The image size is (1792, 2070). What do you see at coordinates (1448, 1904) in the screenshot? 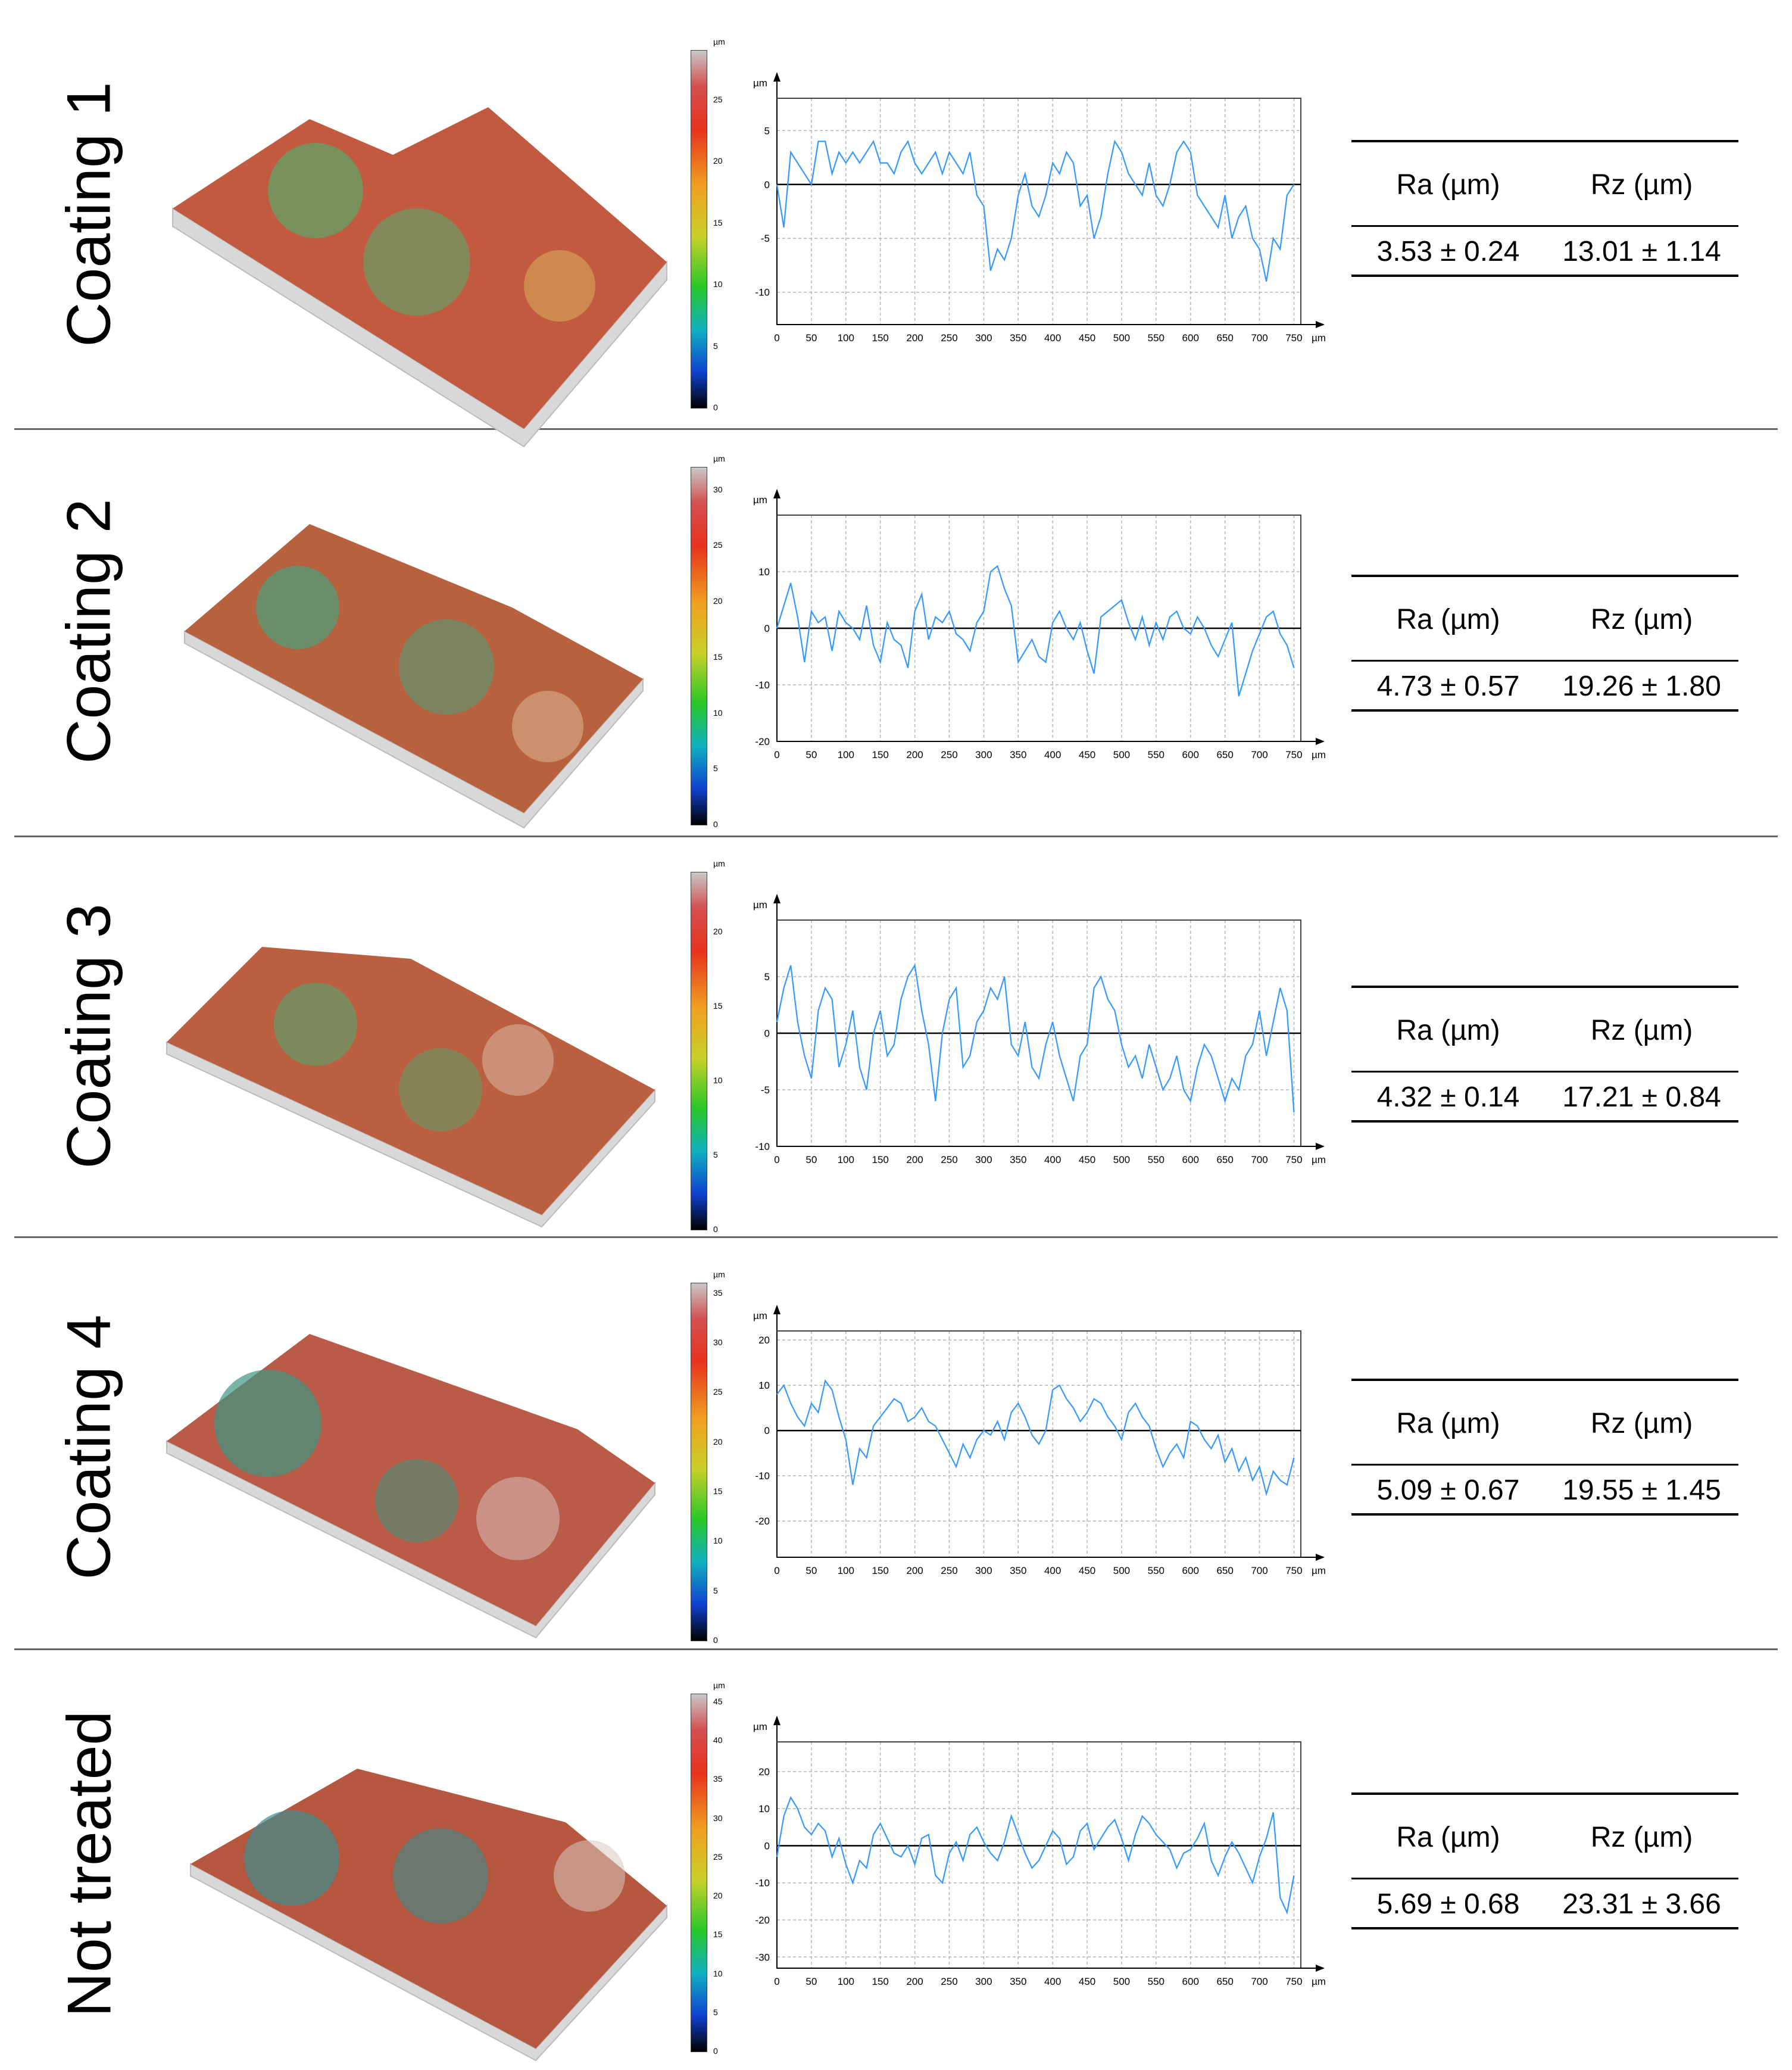
I see `ra-value: 5.69 ± 0.68` at bounding box center [1448, 1904].